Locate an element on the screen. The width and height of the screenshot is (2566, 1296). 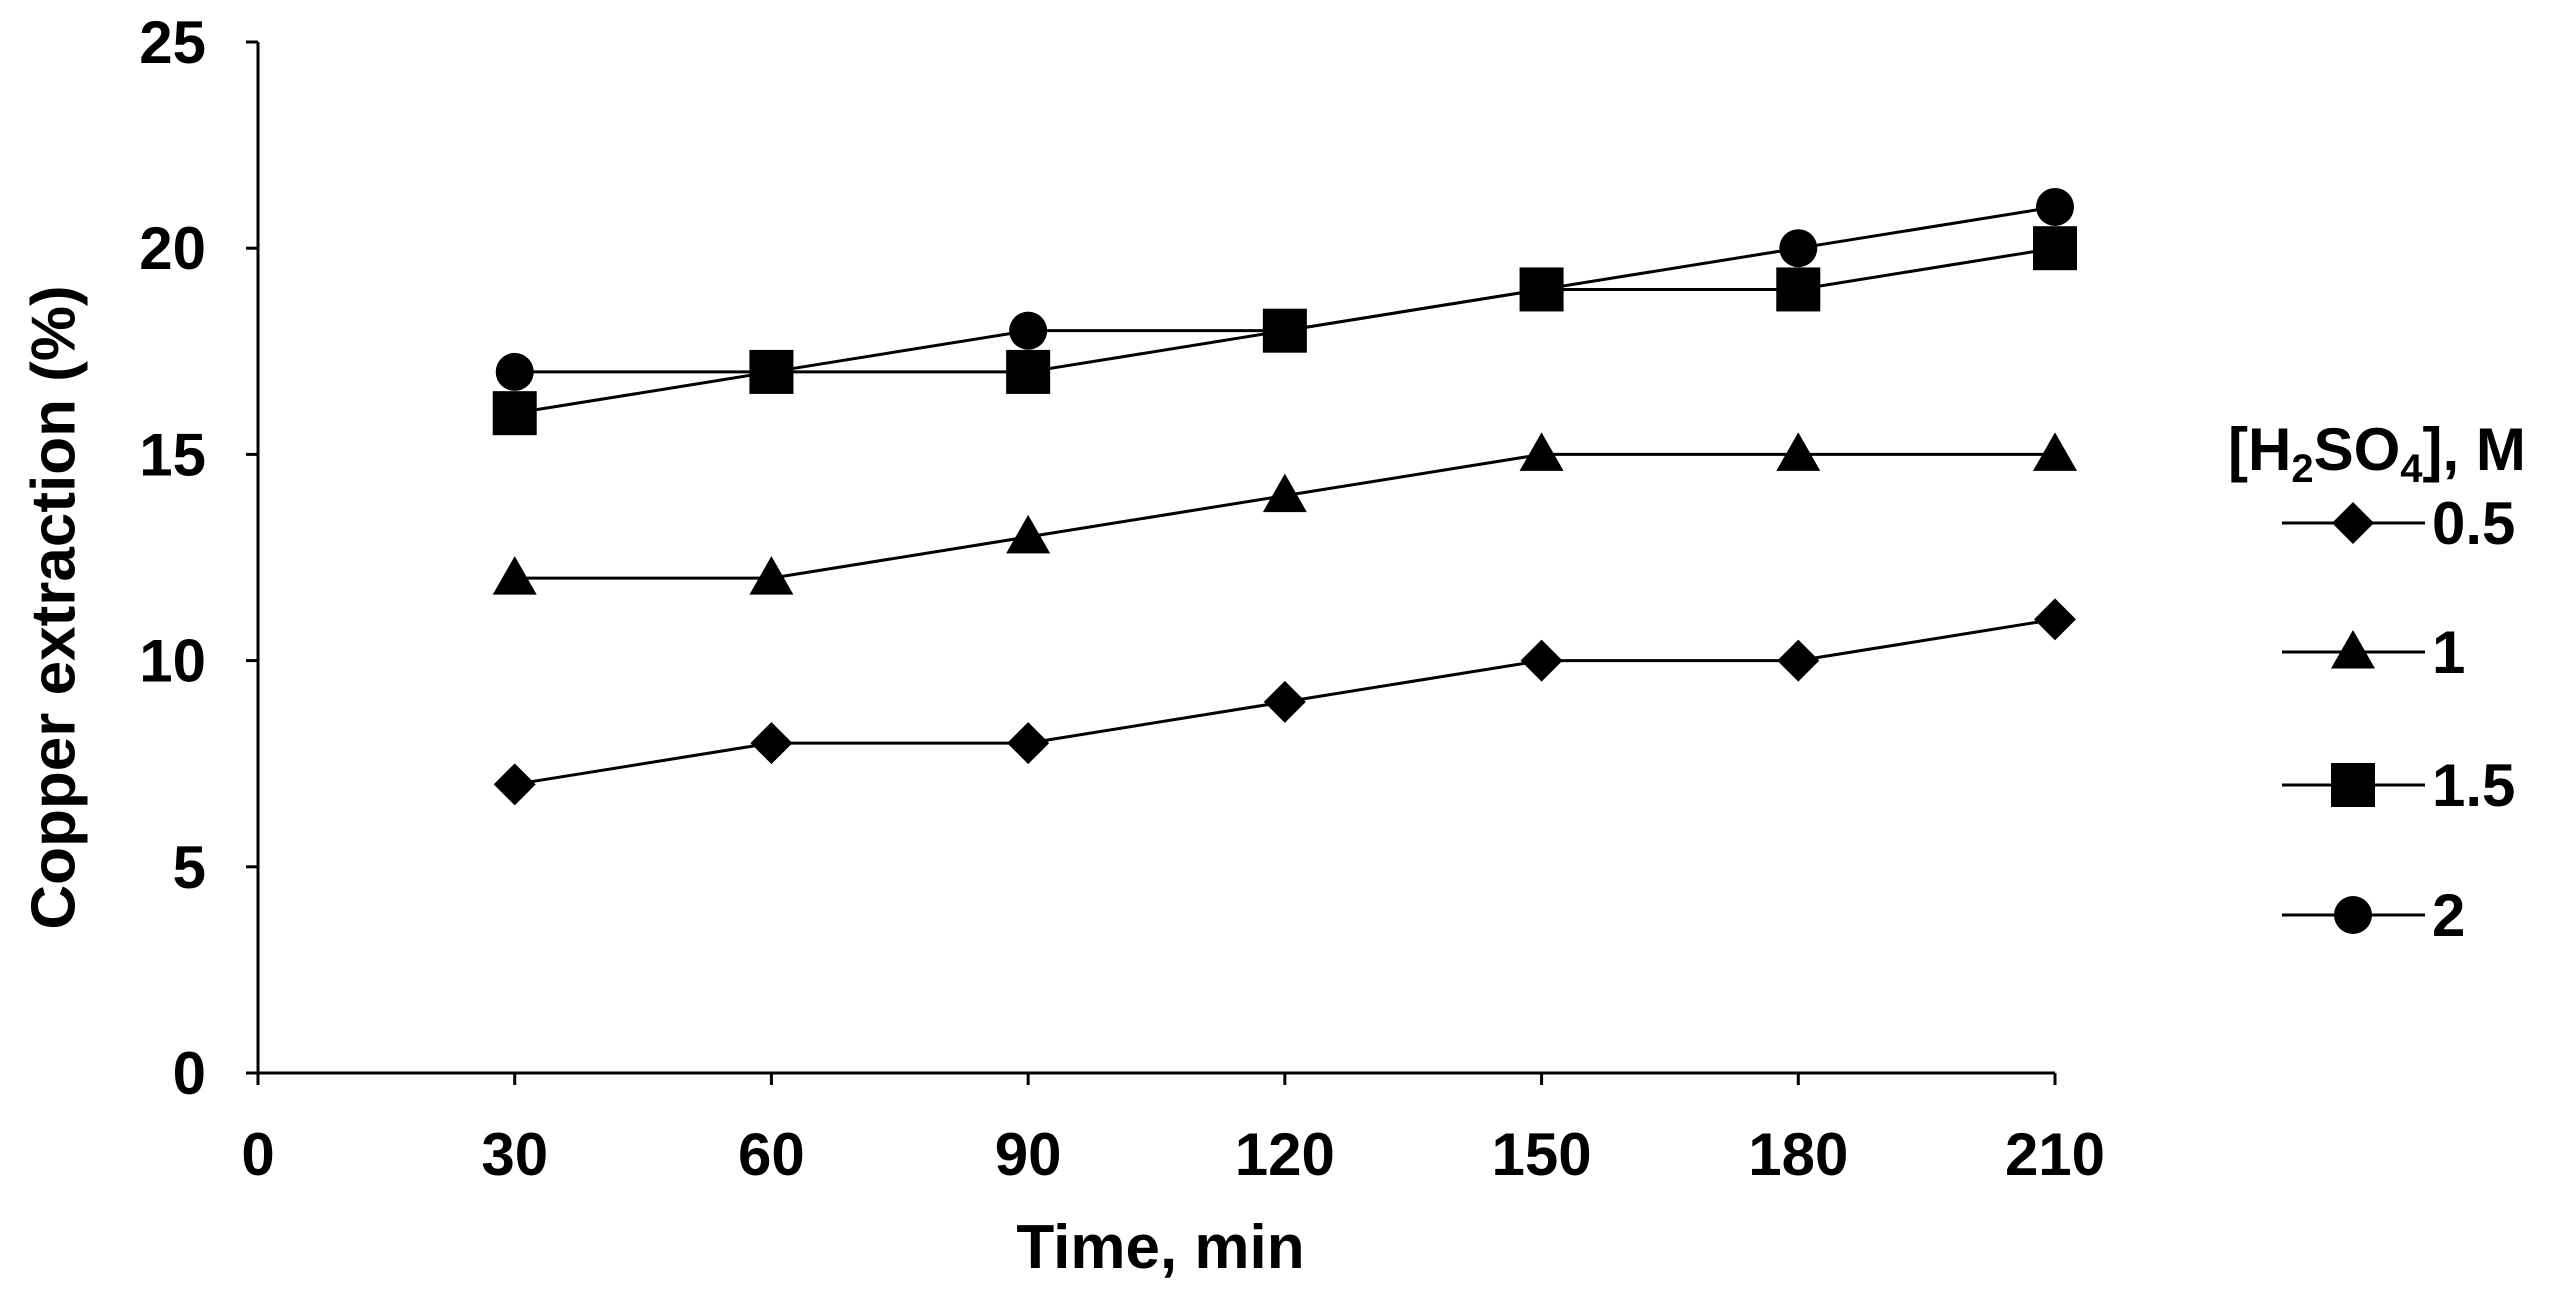
legend: [H2SO4], M 0.5 1 1.5 2 is located at coordinates (2377, 682).